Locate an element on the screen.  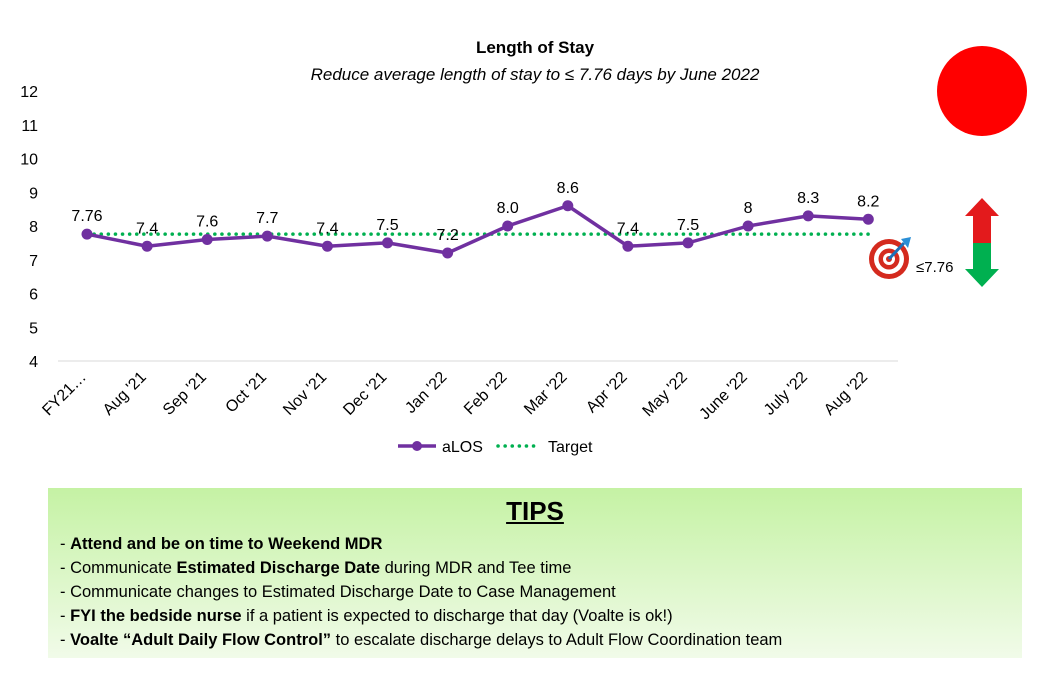
legend-alos-label: aLOS is located at coordinates (462, 447).